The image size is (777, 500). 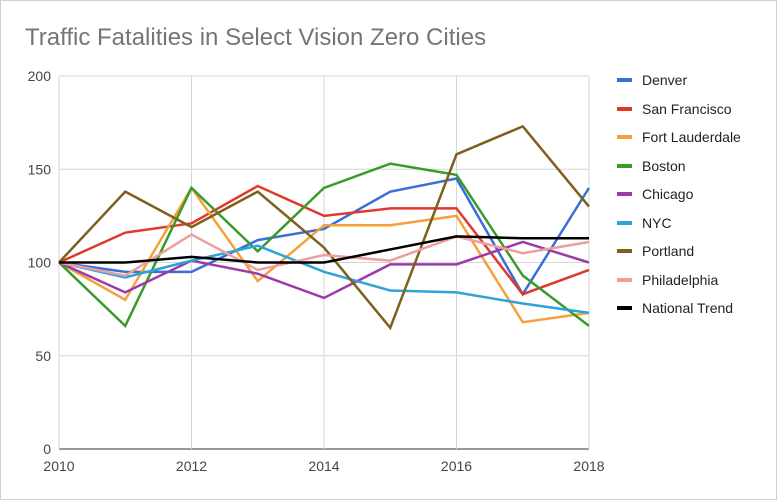 I want to click on y-tick-label: 150, so click(x=40, y=169).